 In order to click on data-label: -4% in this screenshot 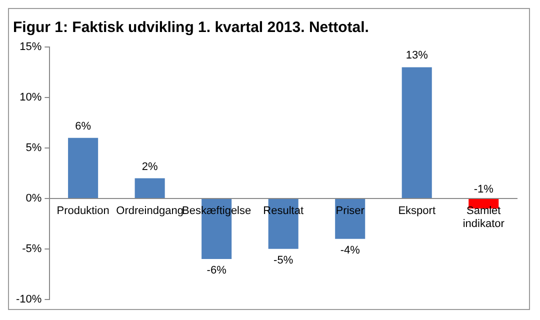, I will do `click(350, 250)`.